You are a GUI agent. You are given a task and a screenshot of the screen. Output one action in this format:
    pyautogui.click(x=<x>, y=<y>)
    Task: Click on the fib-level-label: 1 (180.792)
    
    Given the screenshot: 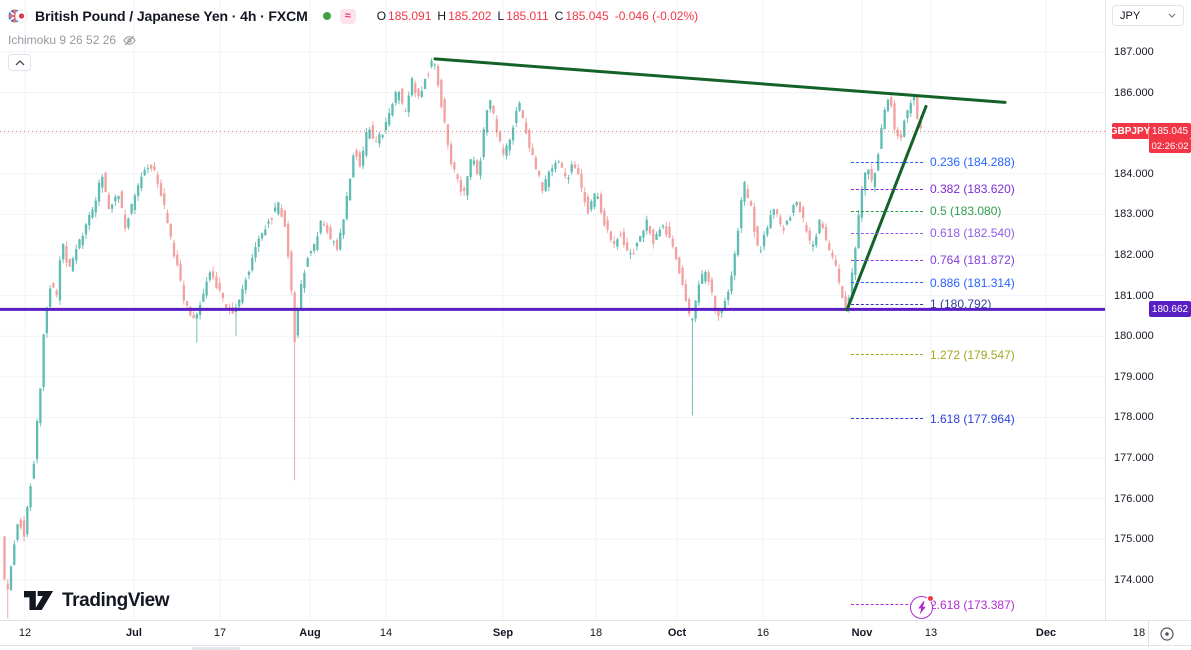 What is the action you would take?
    pyautogui.click(x=961, y=304)
    